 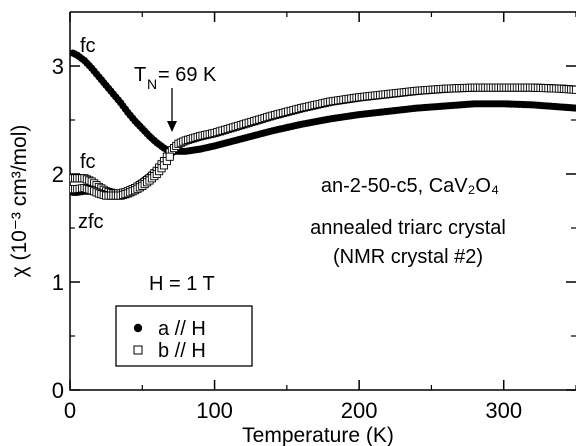 I want to click on y-tick-label: 2, so click(x=58, y=174).